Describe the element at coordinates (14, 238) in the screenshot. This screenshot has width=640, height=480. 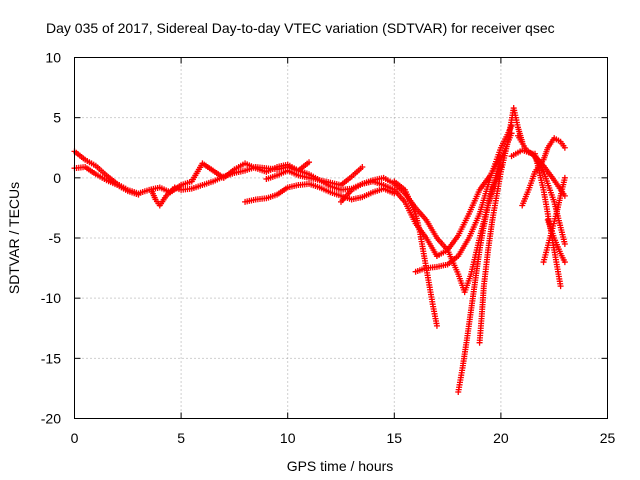
I see `y-axis-label: SDTVAR / TECUs` at that location.